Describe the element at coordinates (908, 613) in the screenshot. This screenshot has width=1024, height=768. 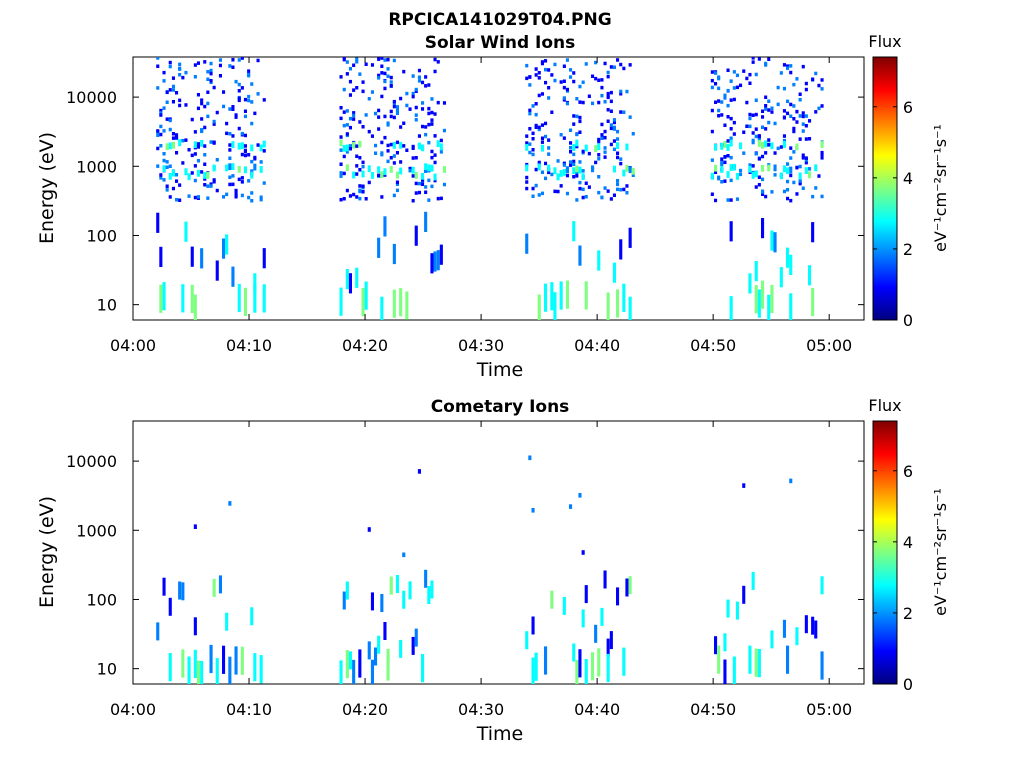
I see `colorbar-tick-label: 2` at that location.